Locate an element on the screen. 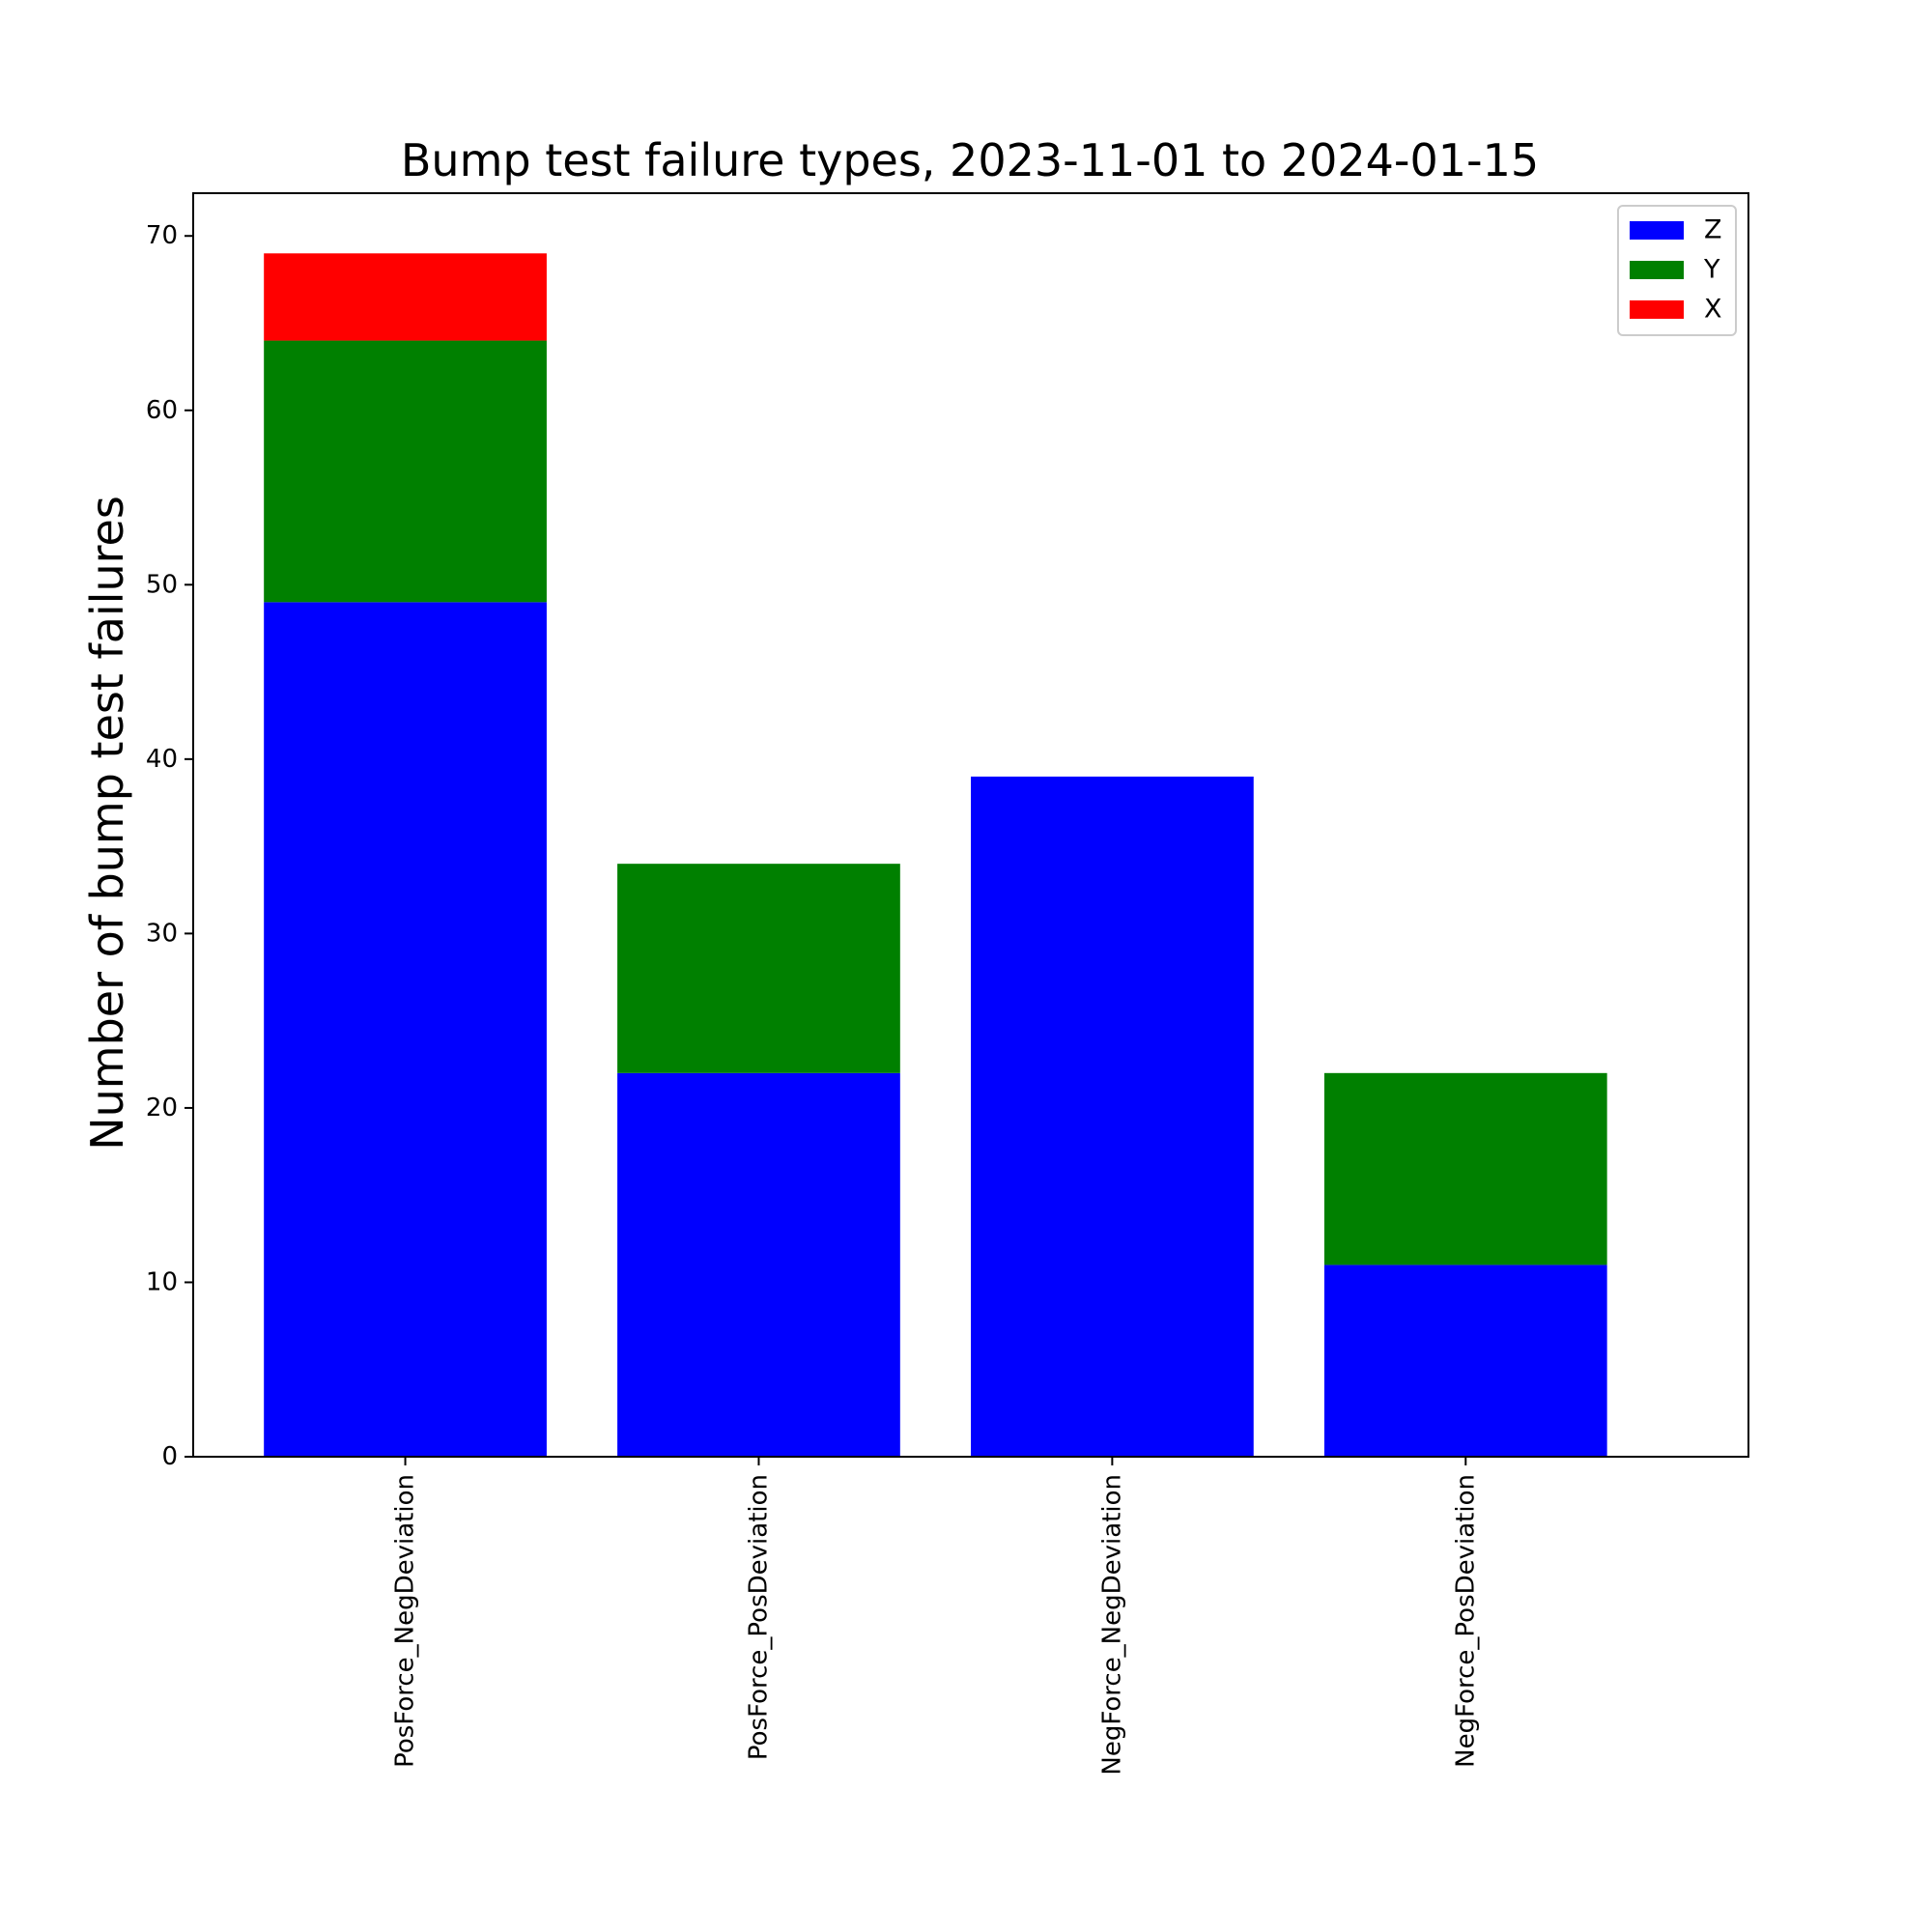 The height and width of the screenshot is (1932, 1932). y-tick-label: 70 is located at coordinates (162, 235).